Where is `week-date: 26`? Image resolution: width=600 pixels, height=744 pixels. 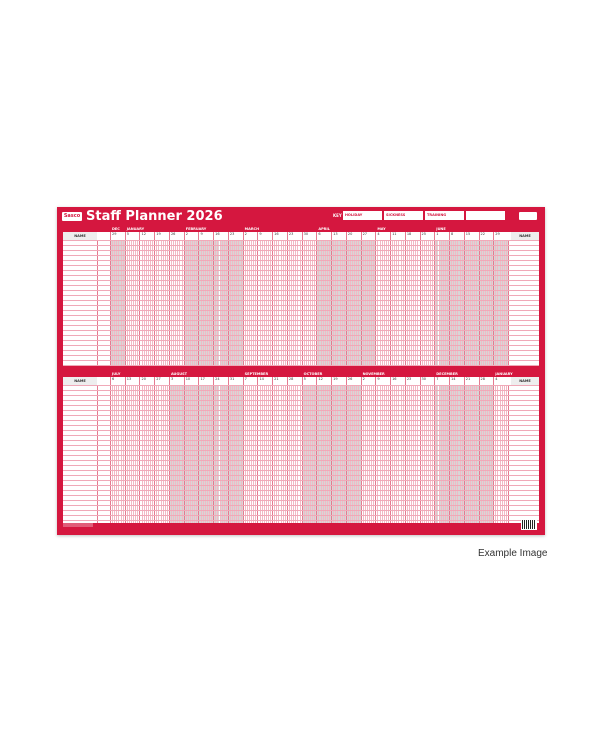 week-date: 26 is located at coordinates (176, 236).